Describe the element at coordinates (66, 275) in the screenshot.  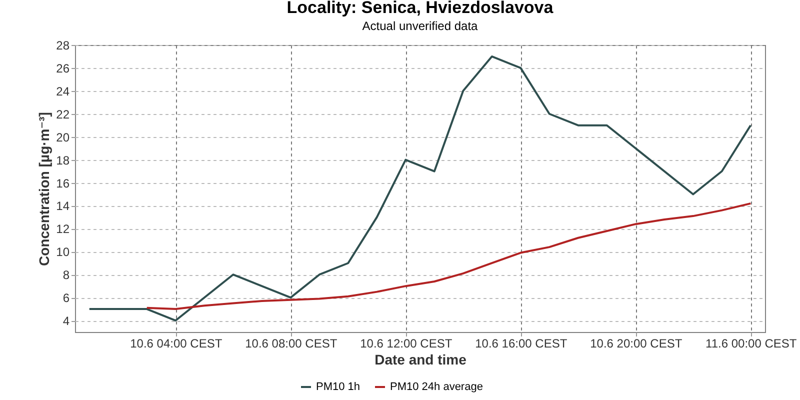
I see `y-tick-label: 8` at that location.